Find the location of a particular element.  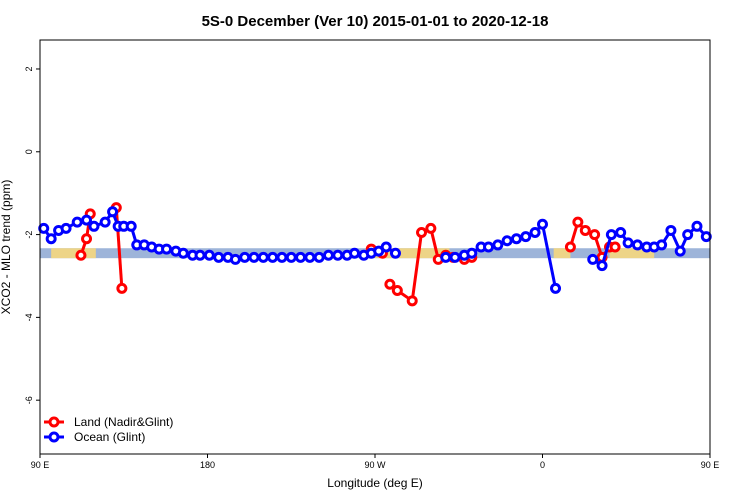

x-axis-label: Longitude (deg E) is located at coordinates (374, 483).